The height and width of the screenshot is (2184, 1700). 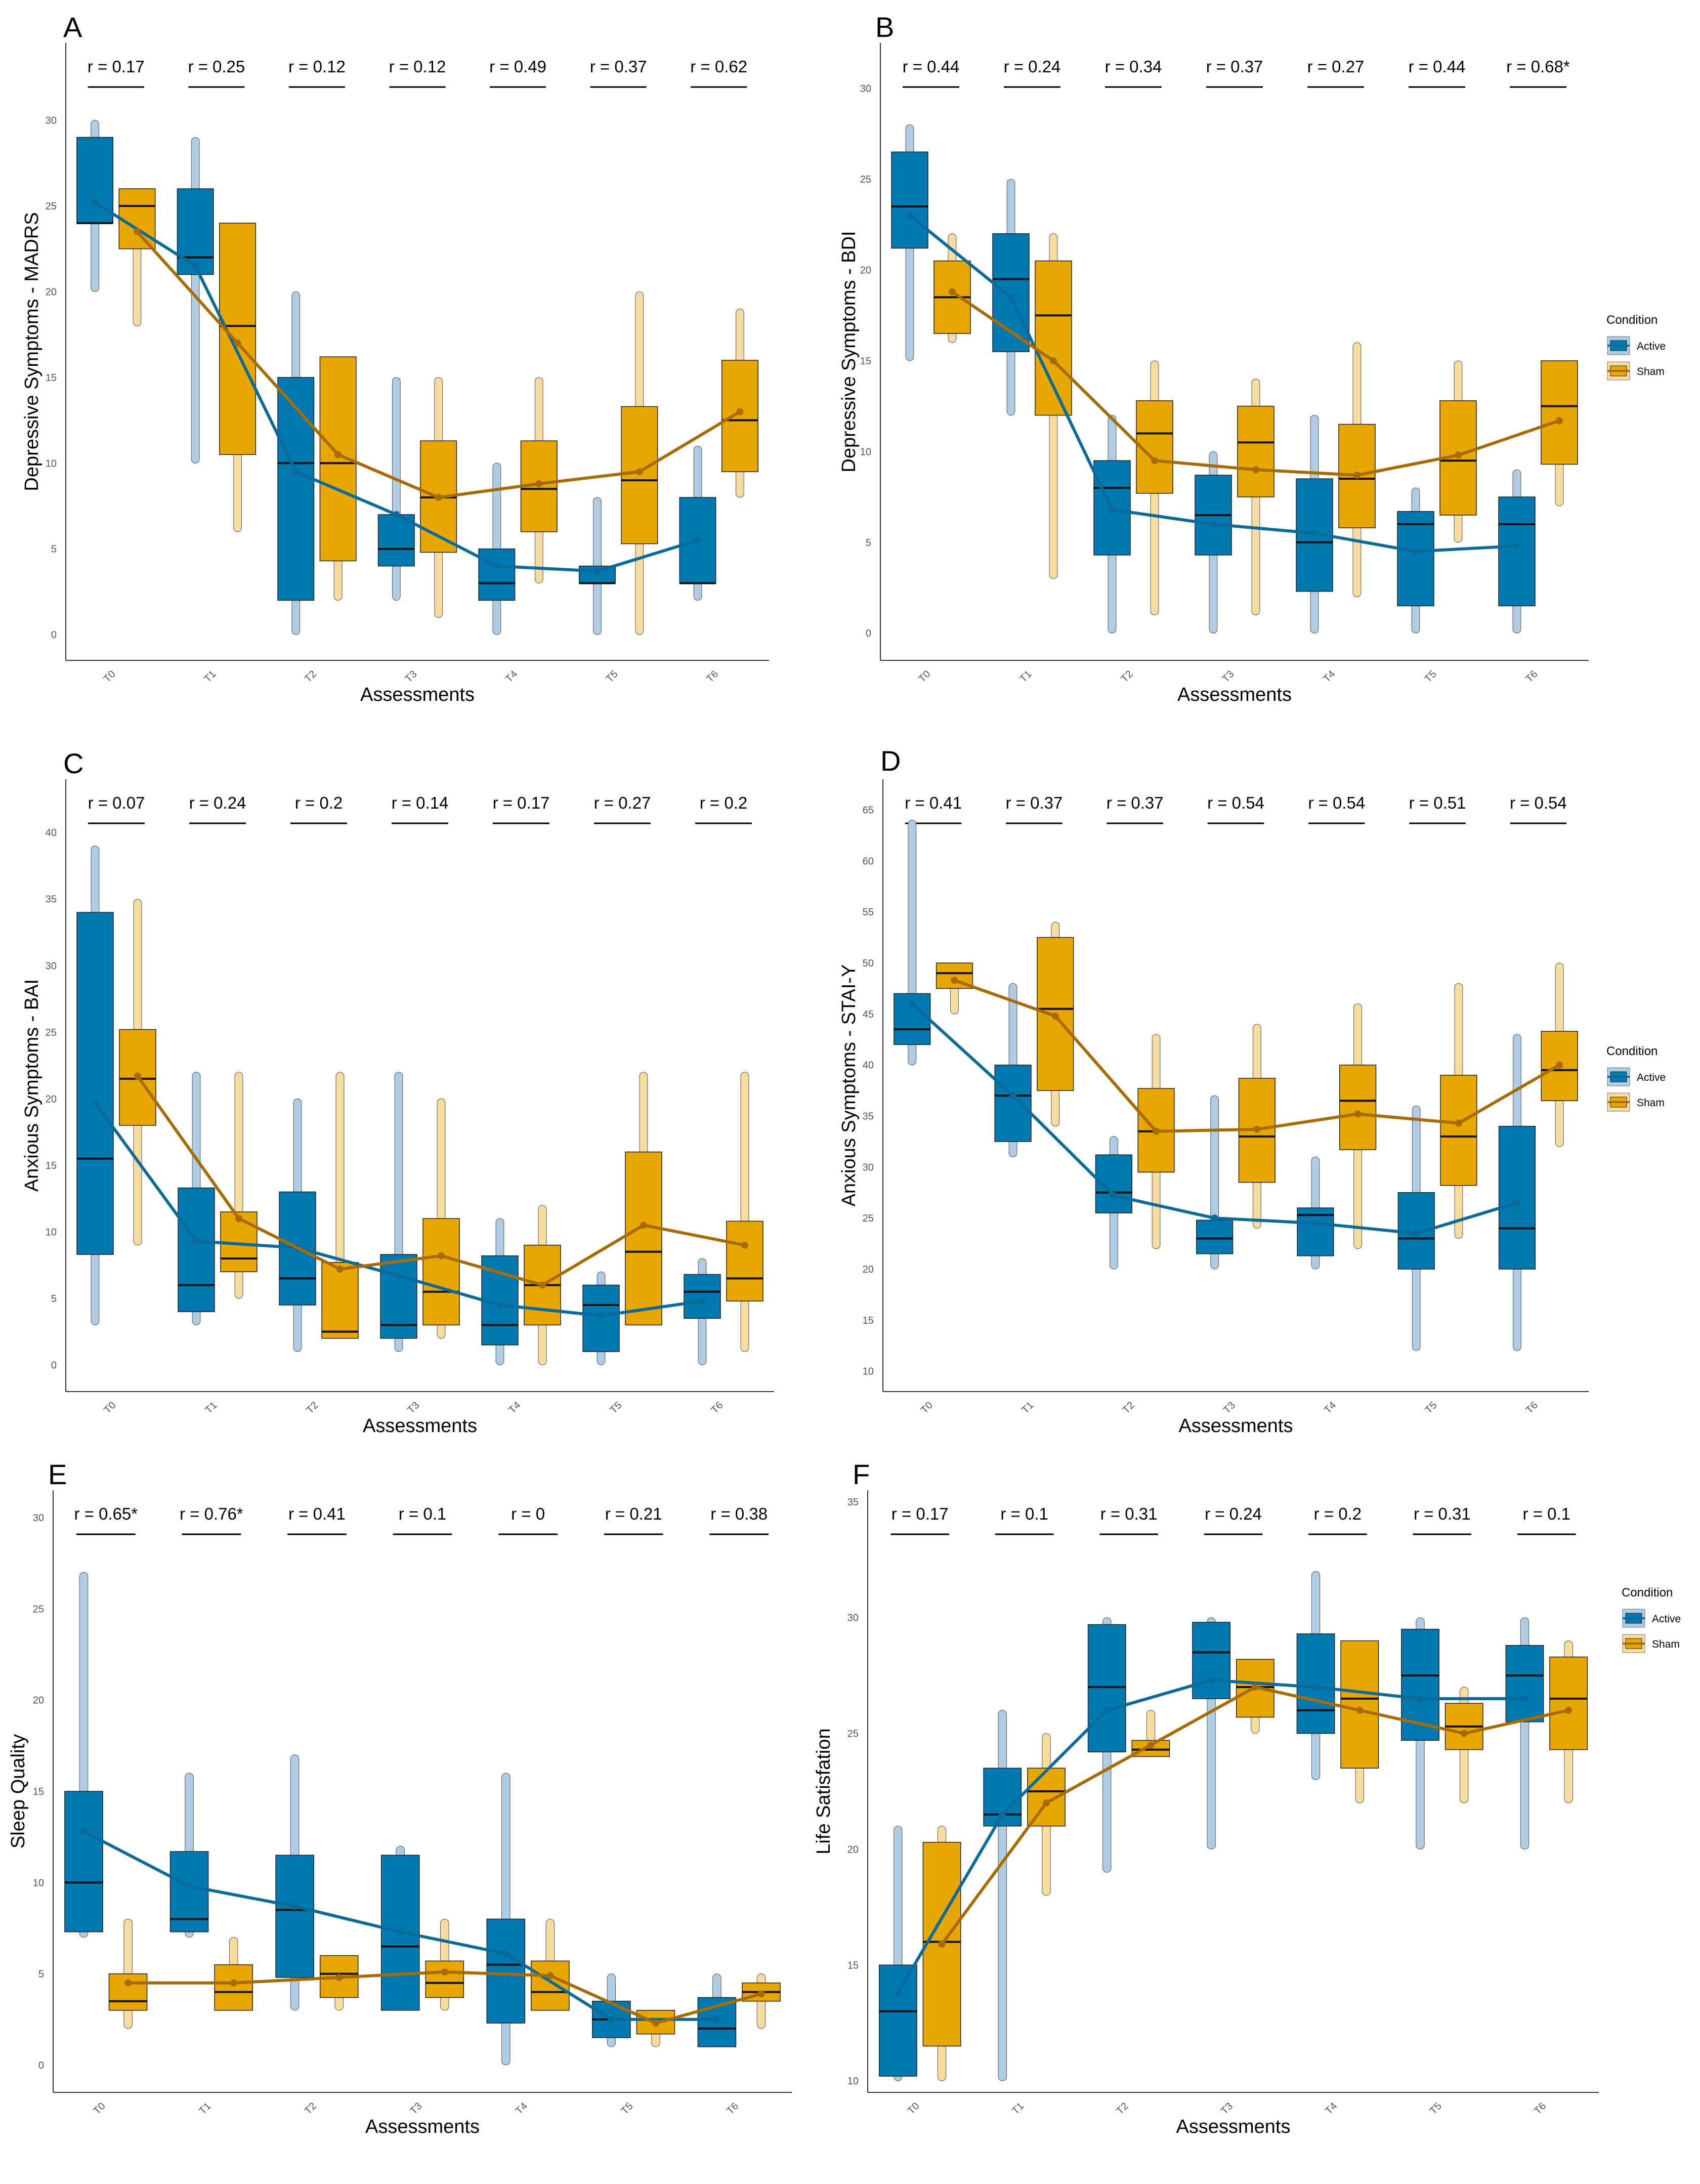 I want to click on legend-title: Condition, so click(x=1647, y=1593).